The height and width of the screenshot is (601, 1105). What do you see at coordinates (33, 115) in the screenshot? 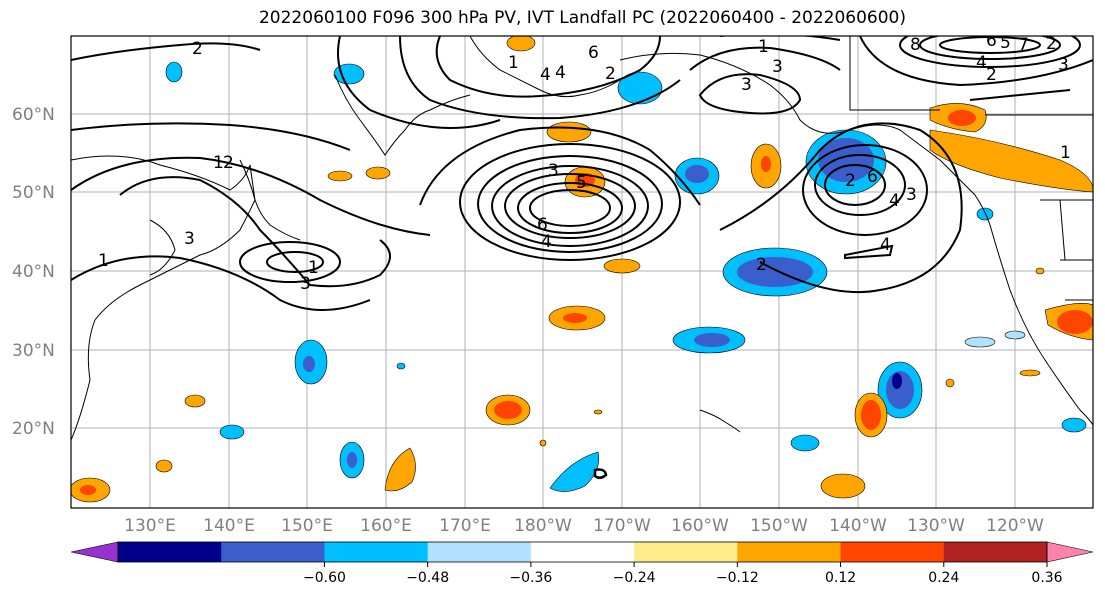
I see `lat-label-60n: 60°N` at bounding box center [33, 115].